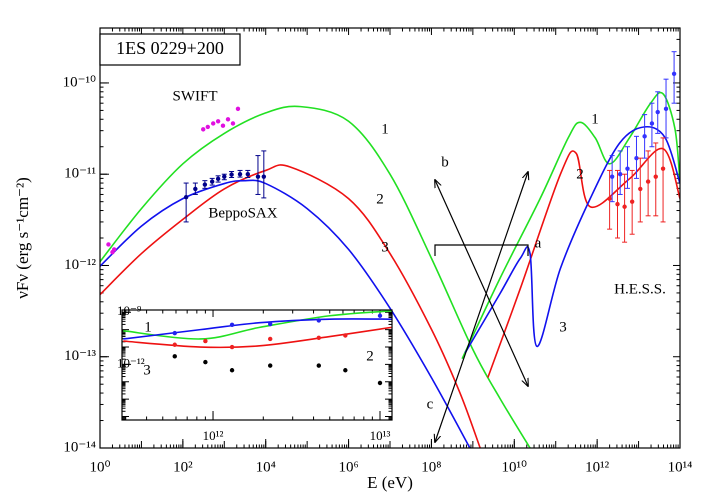 This screenshot has height=494, width=706. Describe the element at coordinates (148, 327) in the screenshot. I see `inset-annotation: 1` at that location.